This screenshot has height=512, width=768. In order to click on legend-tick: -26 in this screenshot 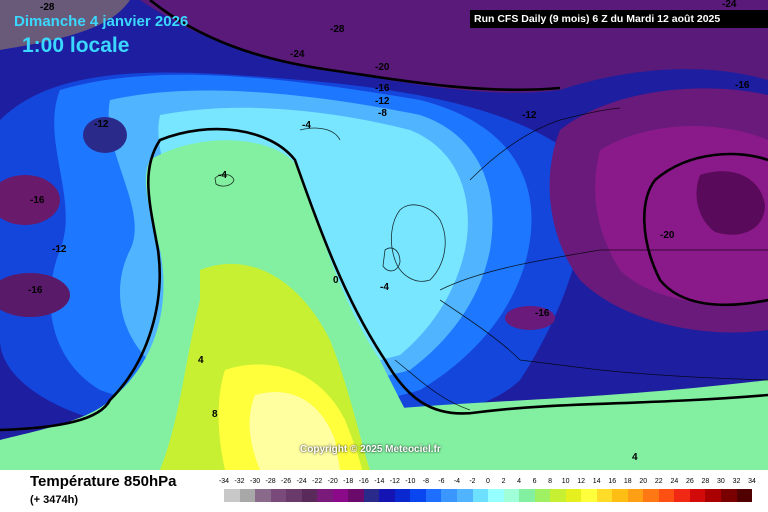, I will do `click(286, 481)`.